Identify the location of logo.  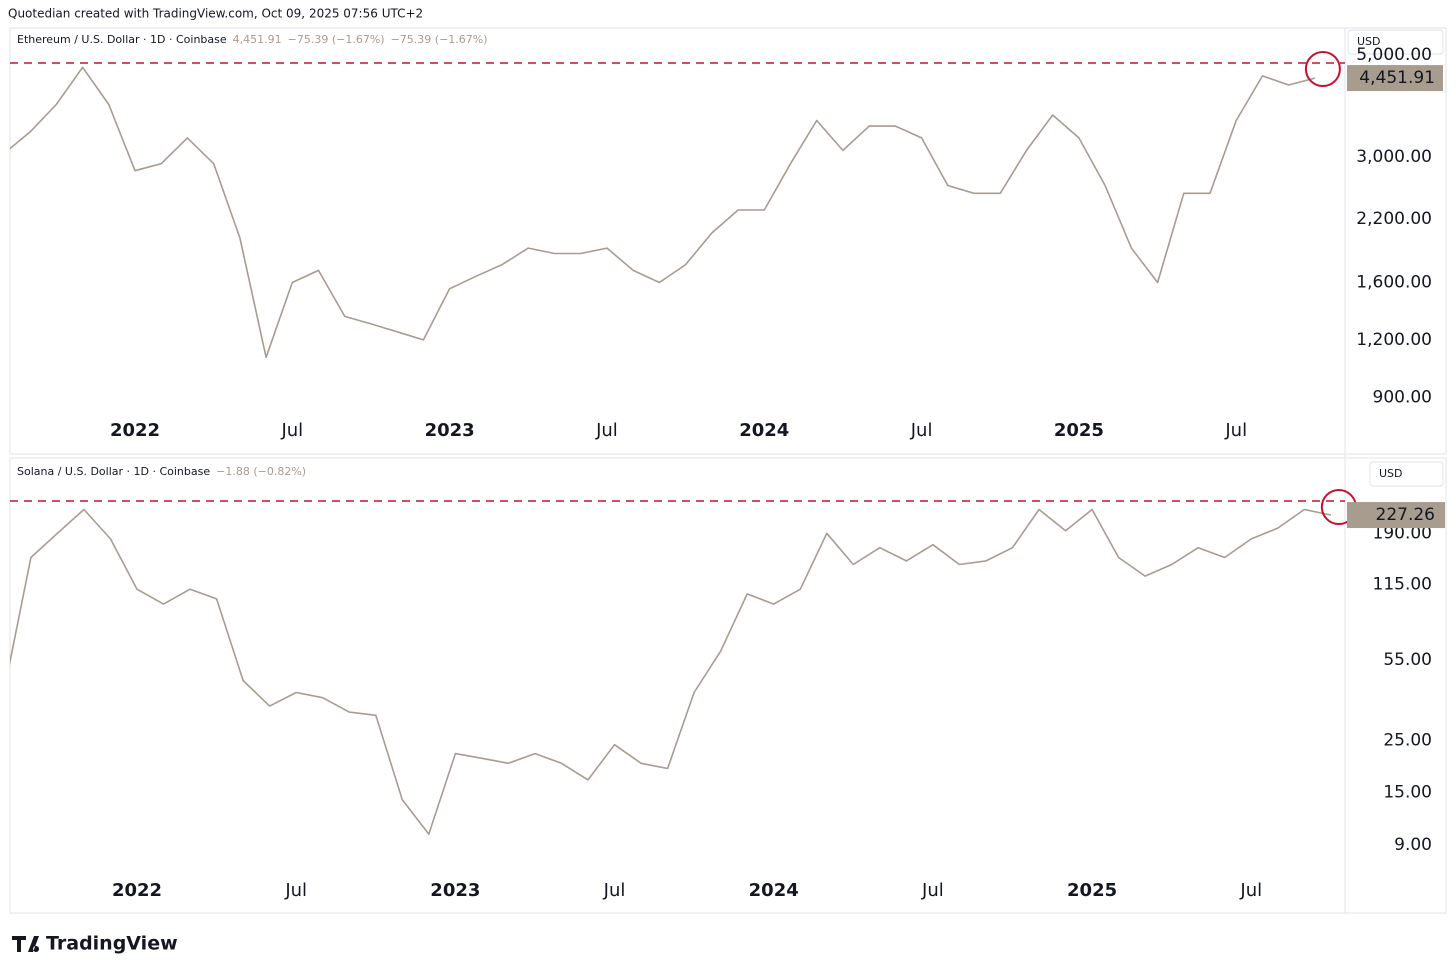
(26, 944).